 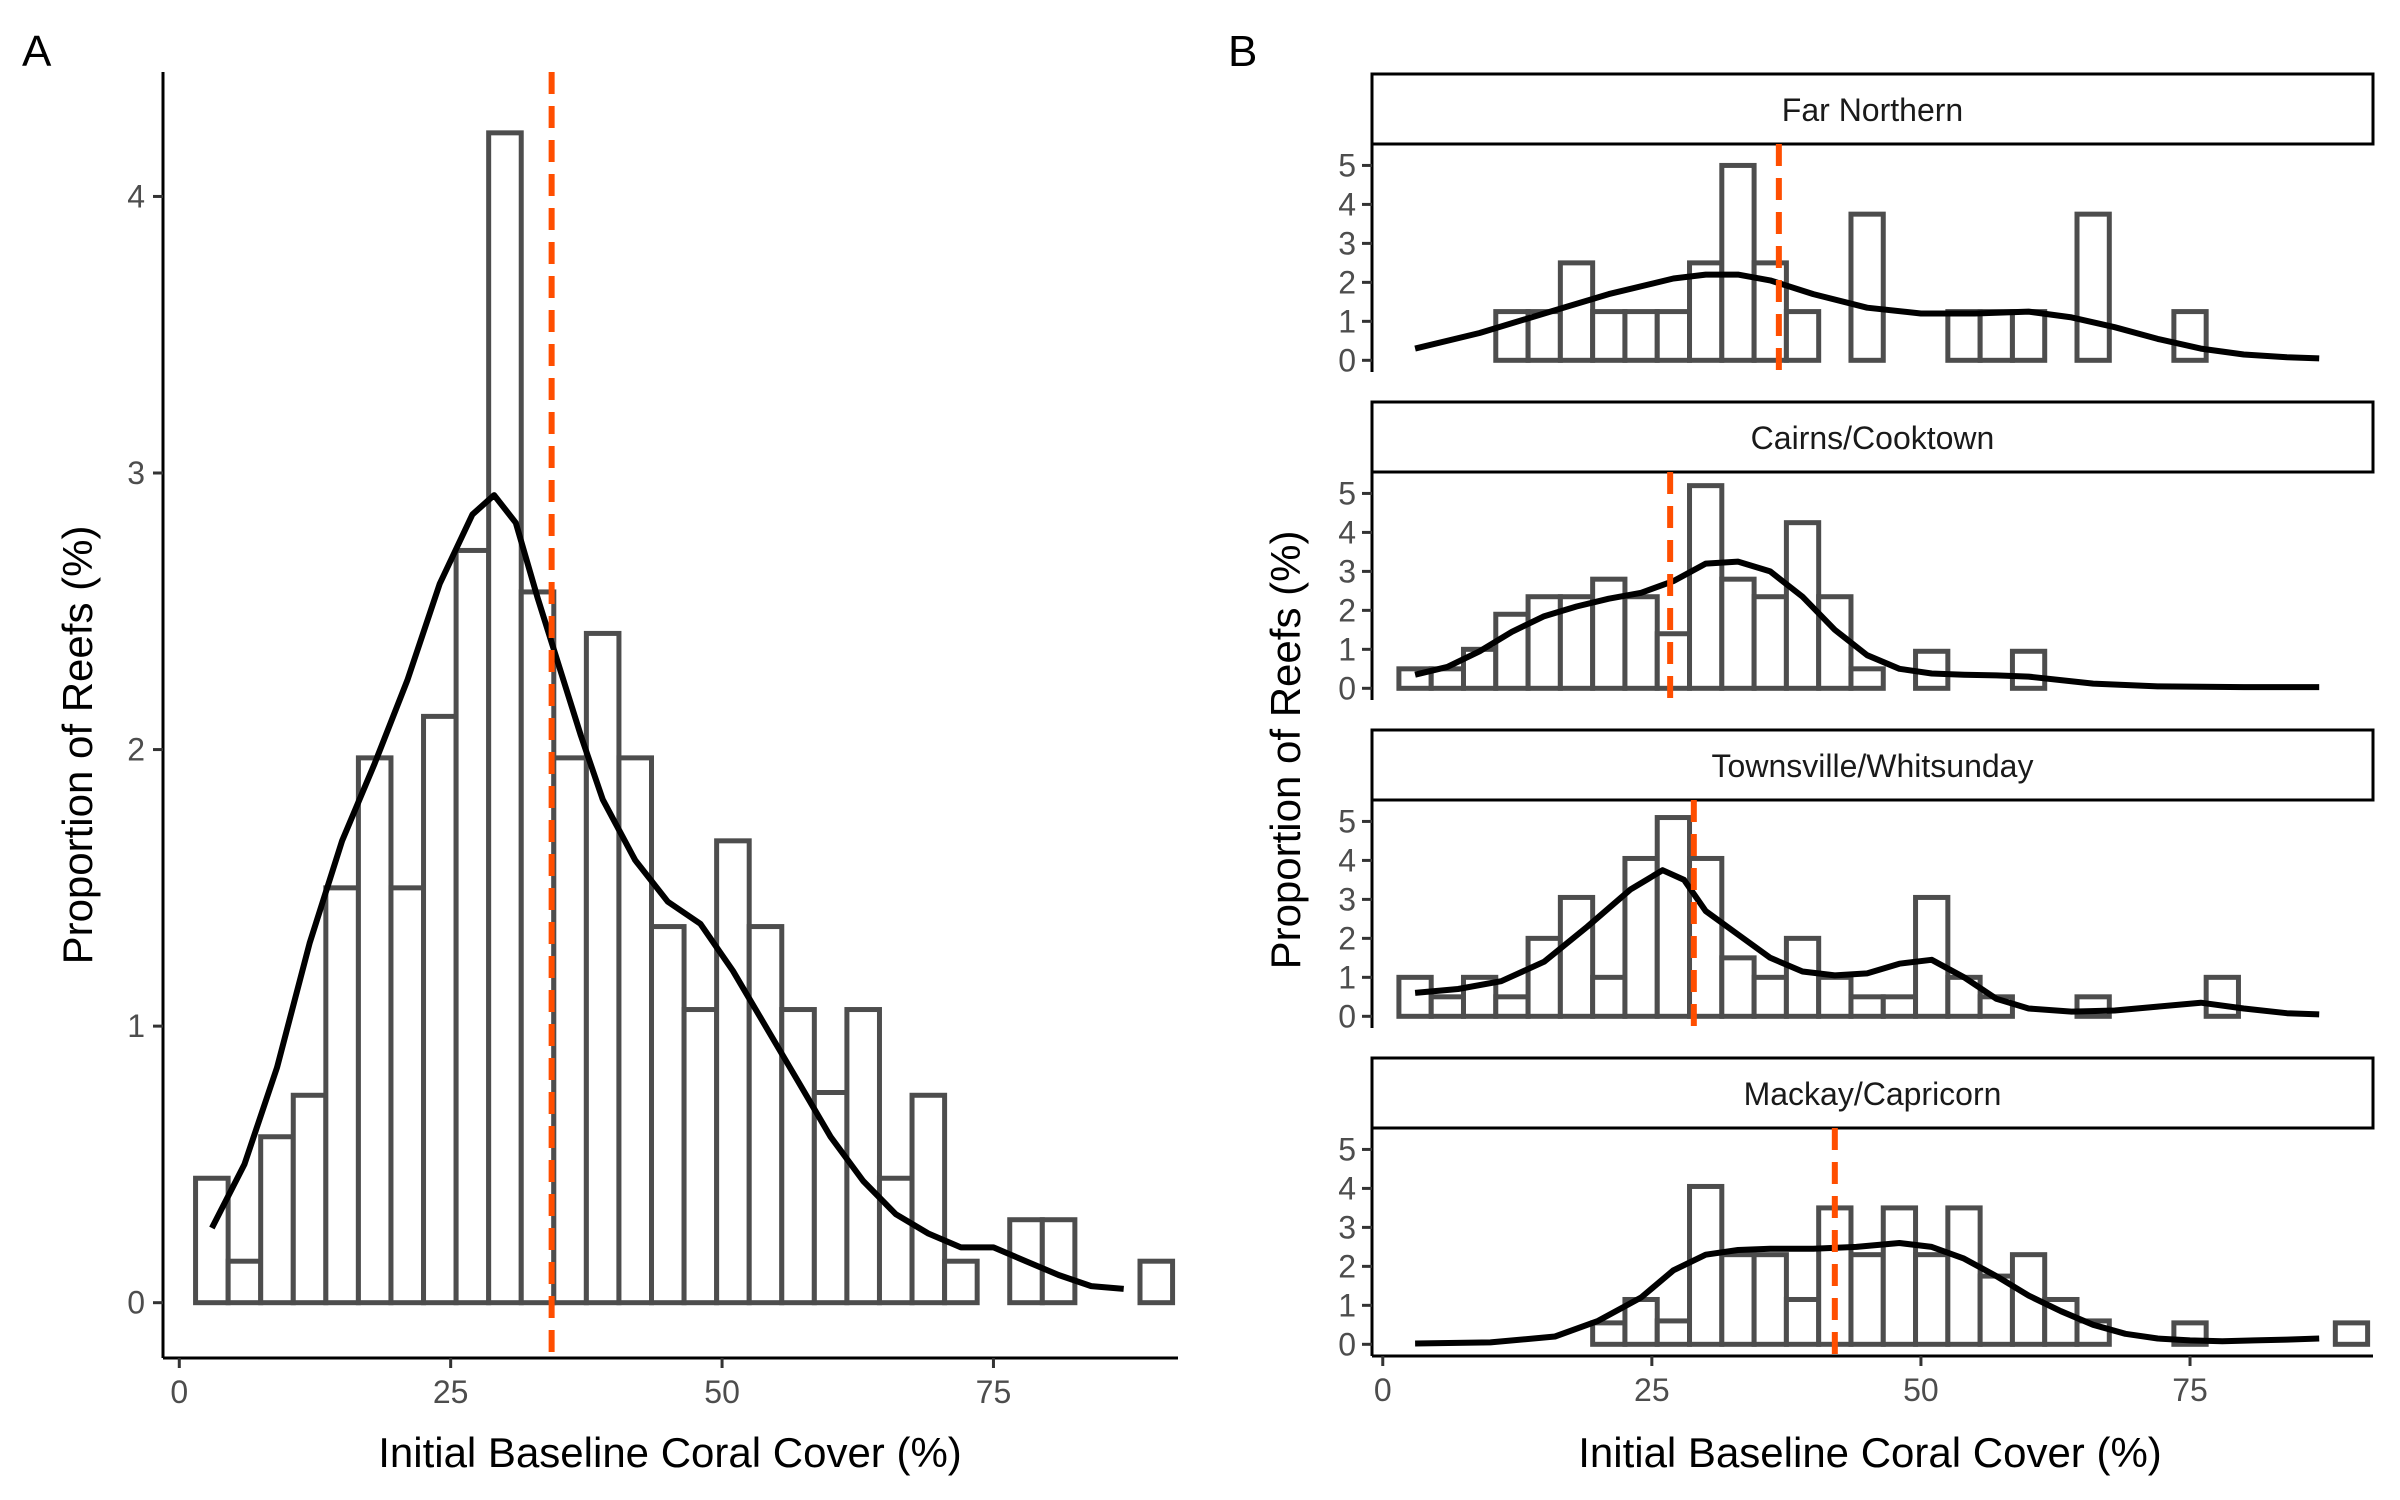 What do you see at coordinates (136, 1026) in the screenshot?
I see `panel-a-y-tick-label: 1` at bounding box center [136, 1026].